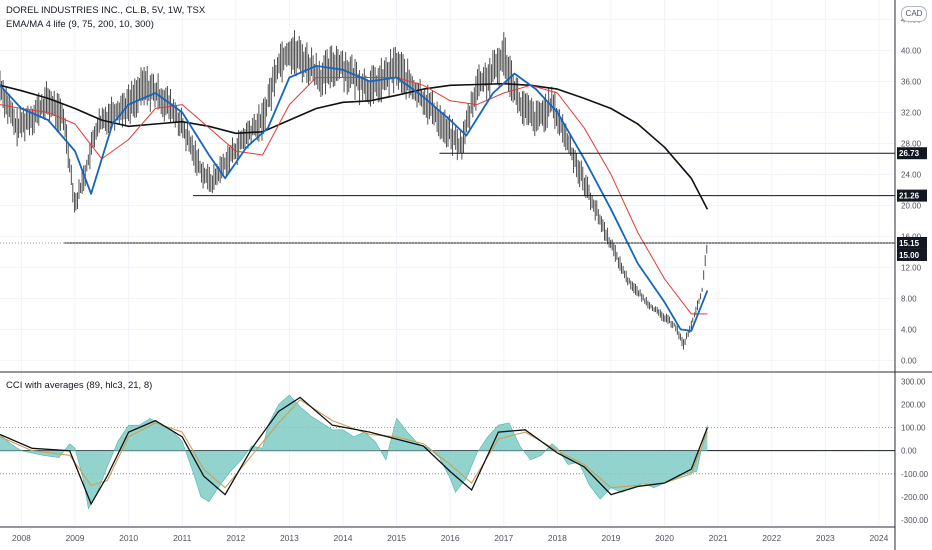 This screenshot has height=550, width=932. What do you see at coordinates (909, 298) in the screenshot?
I see `price-tick-label: 8.00` at bounding box center [909, 298].